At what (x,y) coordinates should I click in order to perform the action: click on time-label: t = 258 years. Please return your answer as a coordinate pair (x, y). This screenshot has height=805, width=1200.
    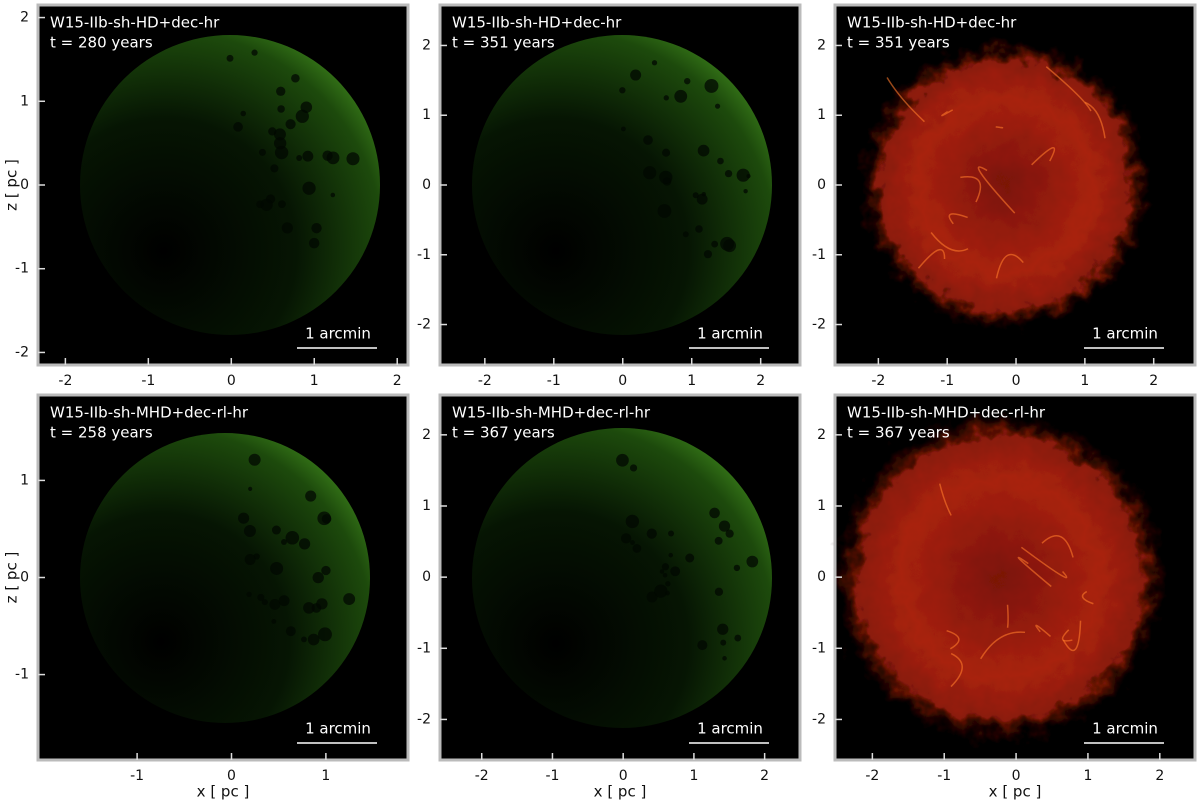
    Looking at the image, I should click on (101, 433).